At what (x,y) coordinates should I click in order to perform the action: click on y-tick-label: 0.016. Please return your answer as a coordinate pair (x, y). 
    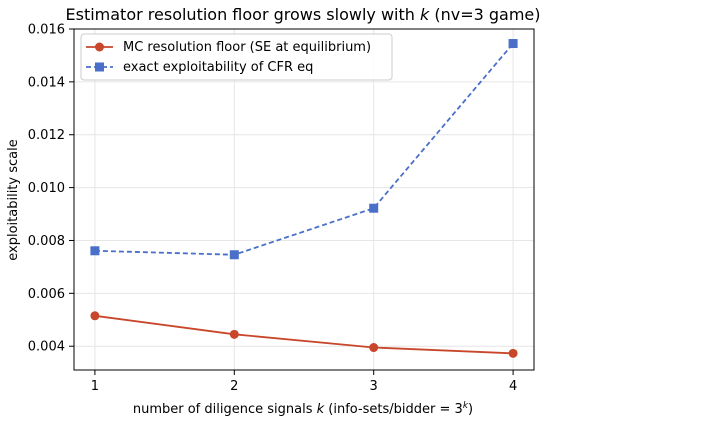
    Looking at the image, I should click on (46, 30).